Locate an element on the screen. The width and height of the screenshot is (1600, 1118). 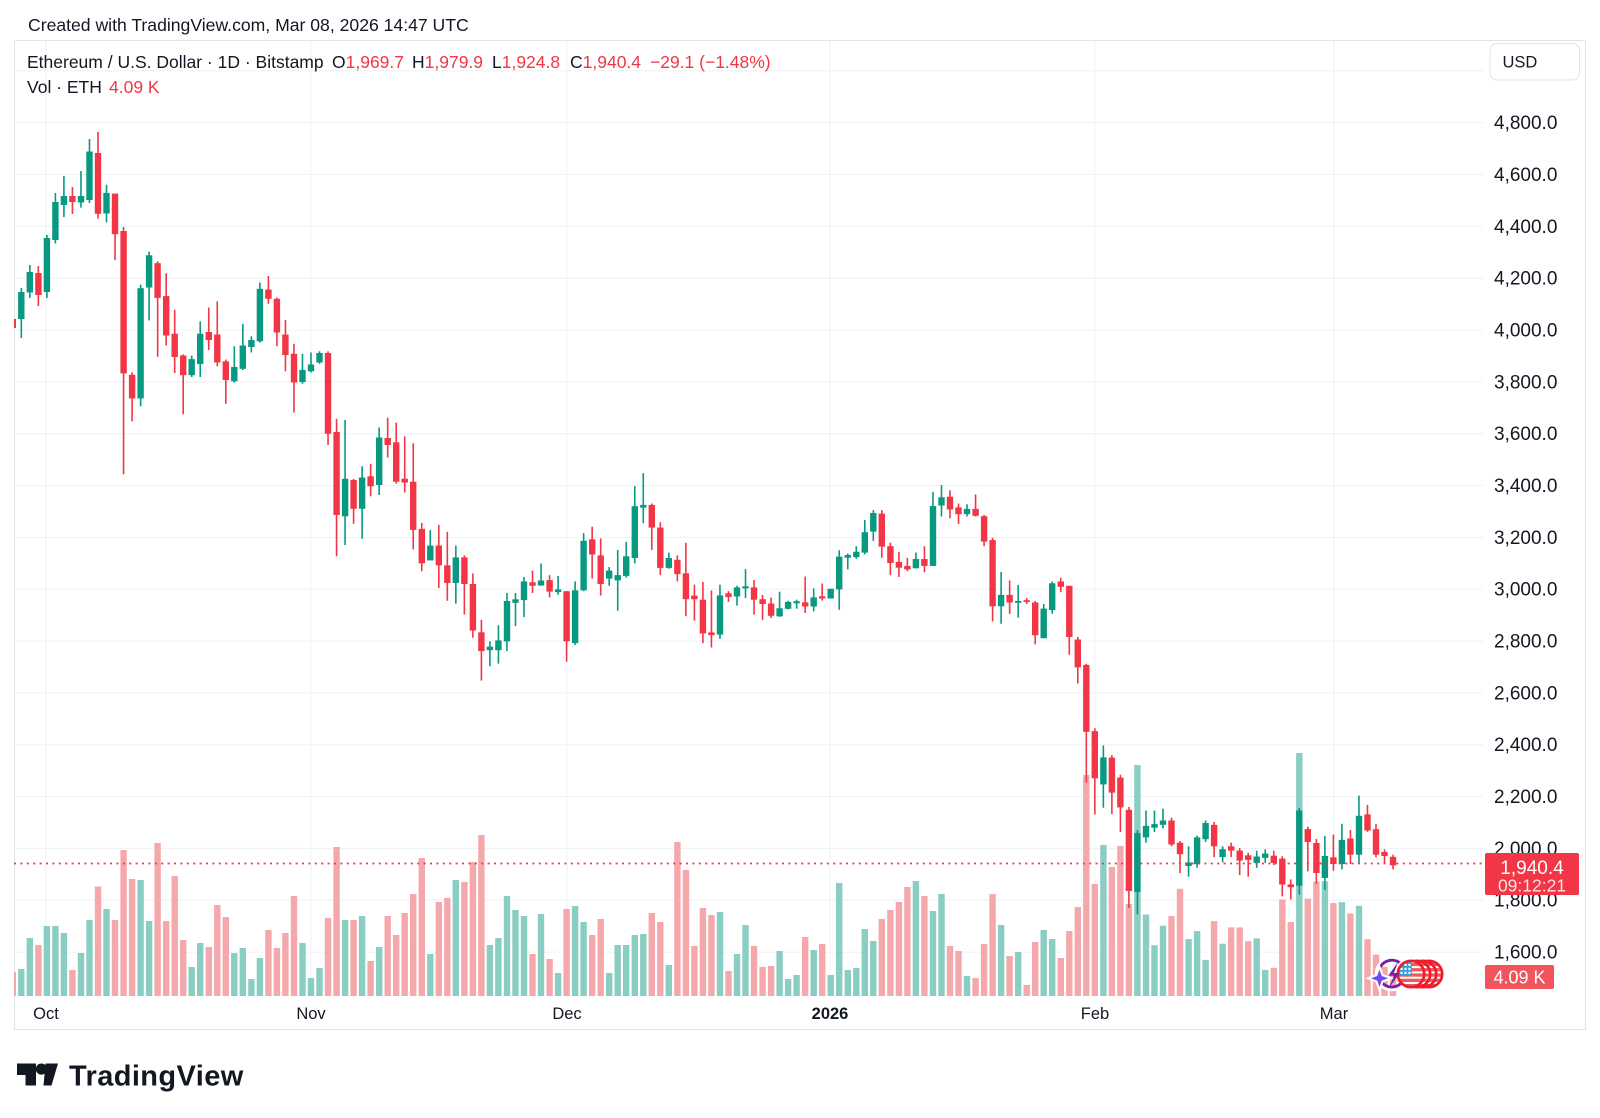
svg-text: 2,200.0 is located at coordinates (1525, 797).